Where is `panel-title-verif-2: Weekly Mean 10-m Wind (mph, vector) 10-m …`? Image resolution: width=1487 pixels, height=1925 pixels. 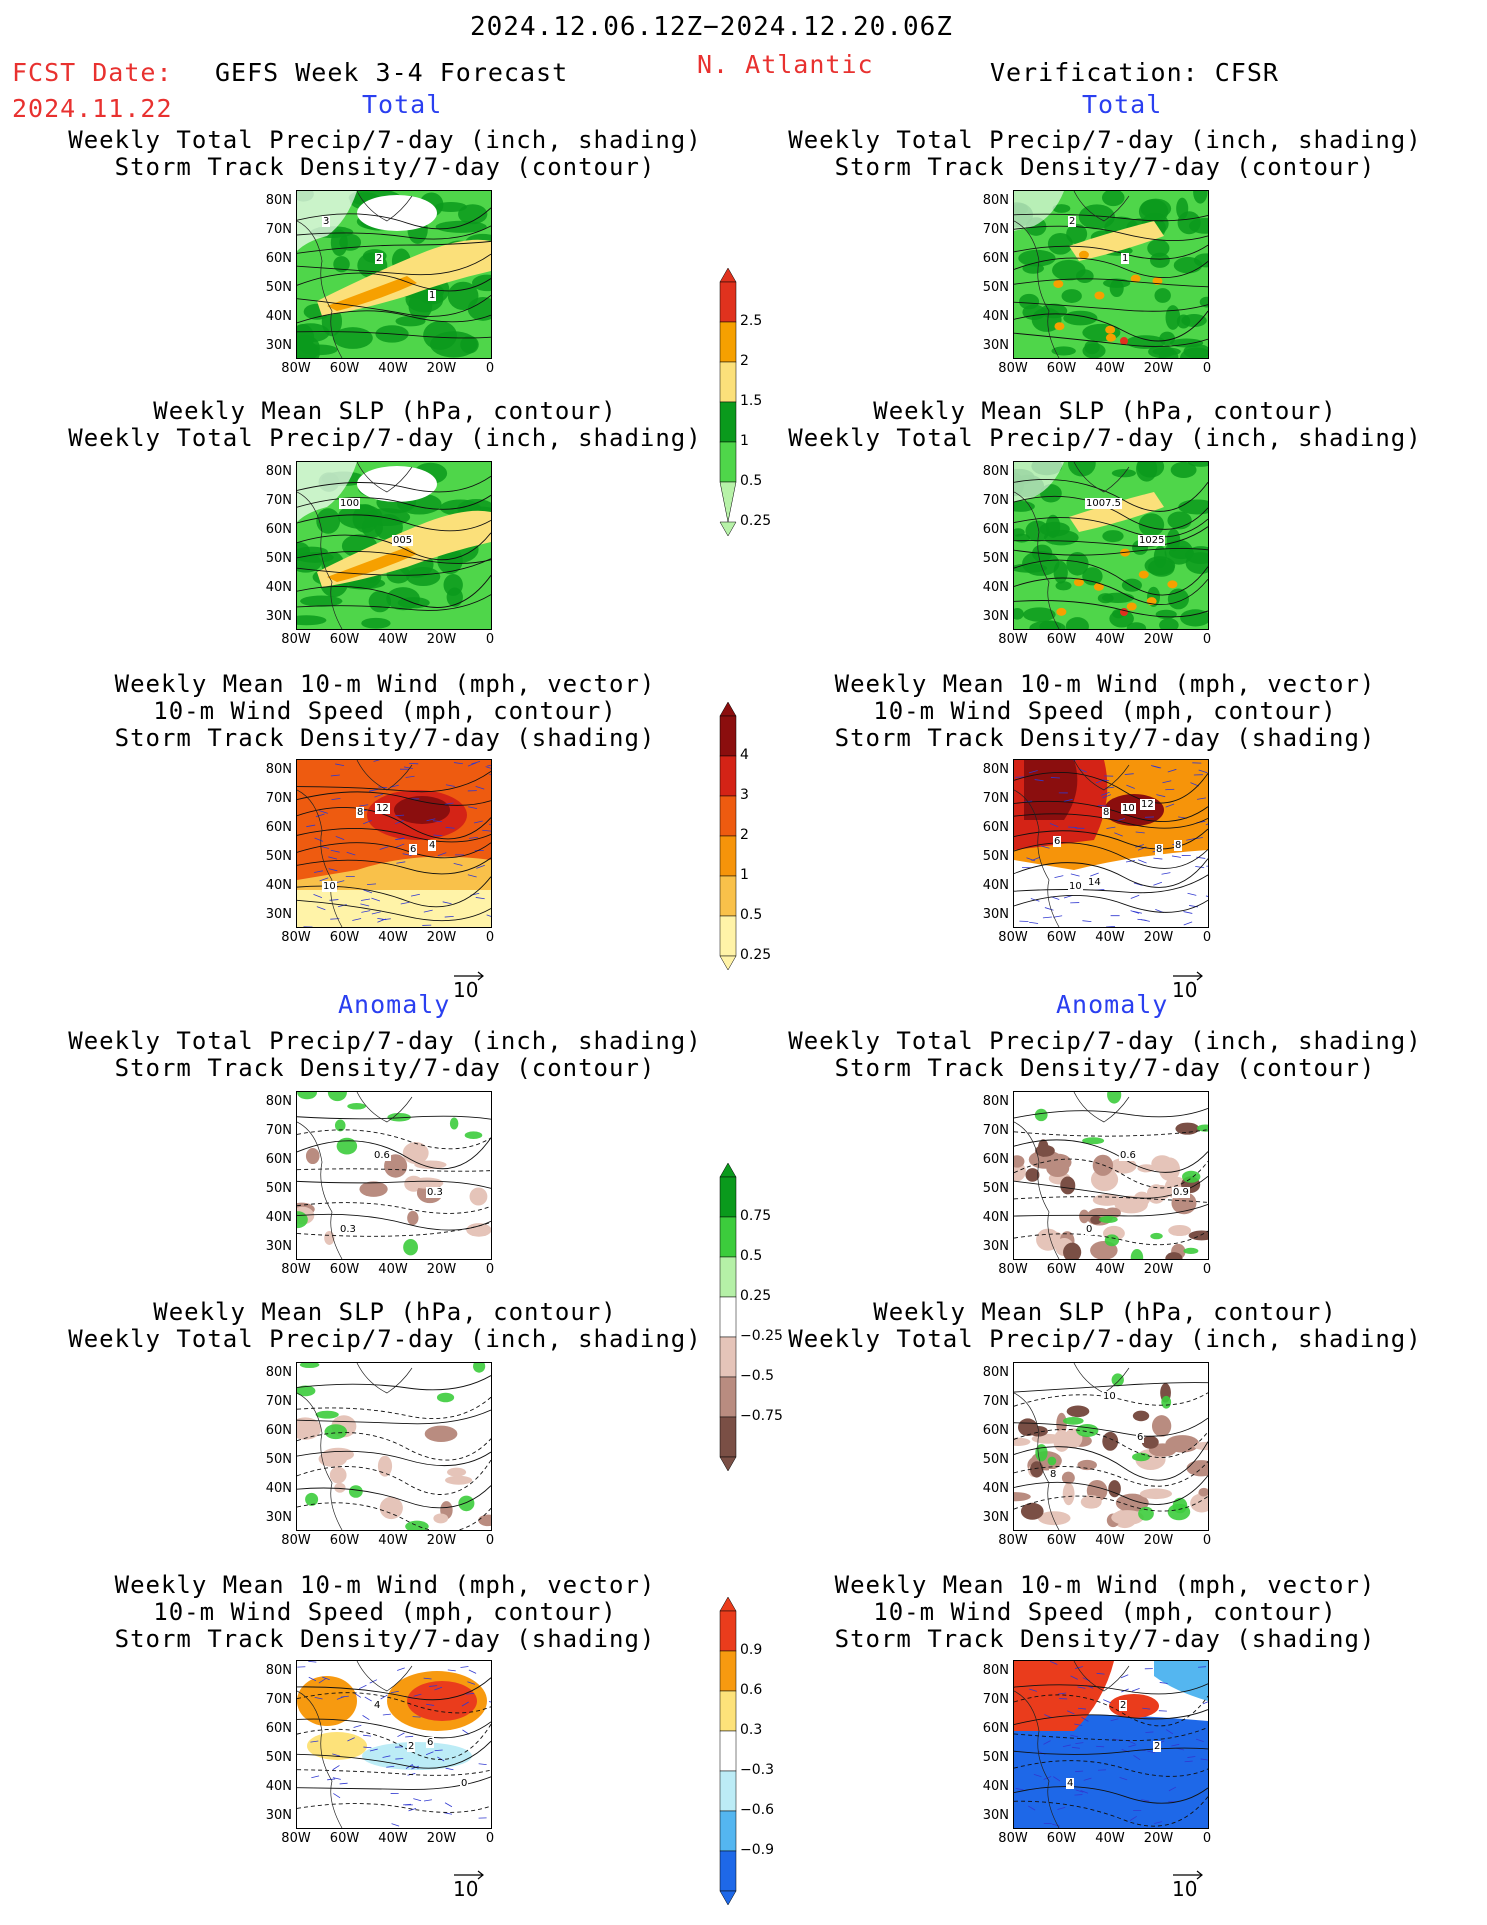
panel-title-verif-2: Weekly Mean 10-m Wind (mph, vector) 10-m … is located at coordinates (1105, 711).